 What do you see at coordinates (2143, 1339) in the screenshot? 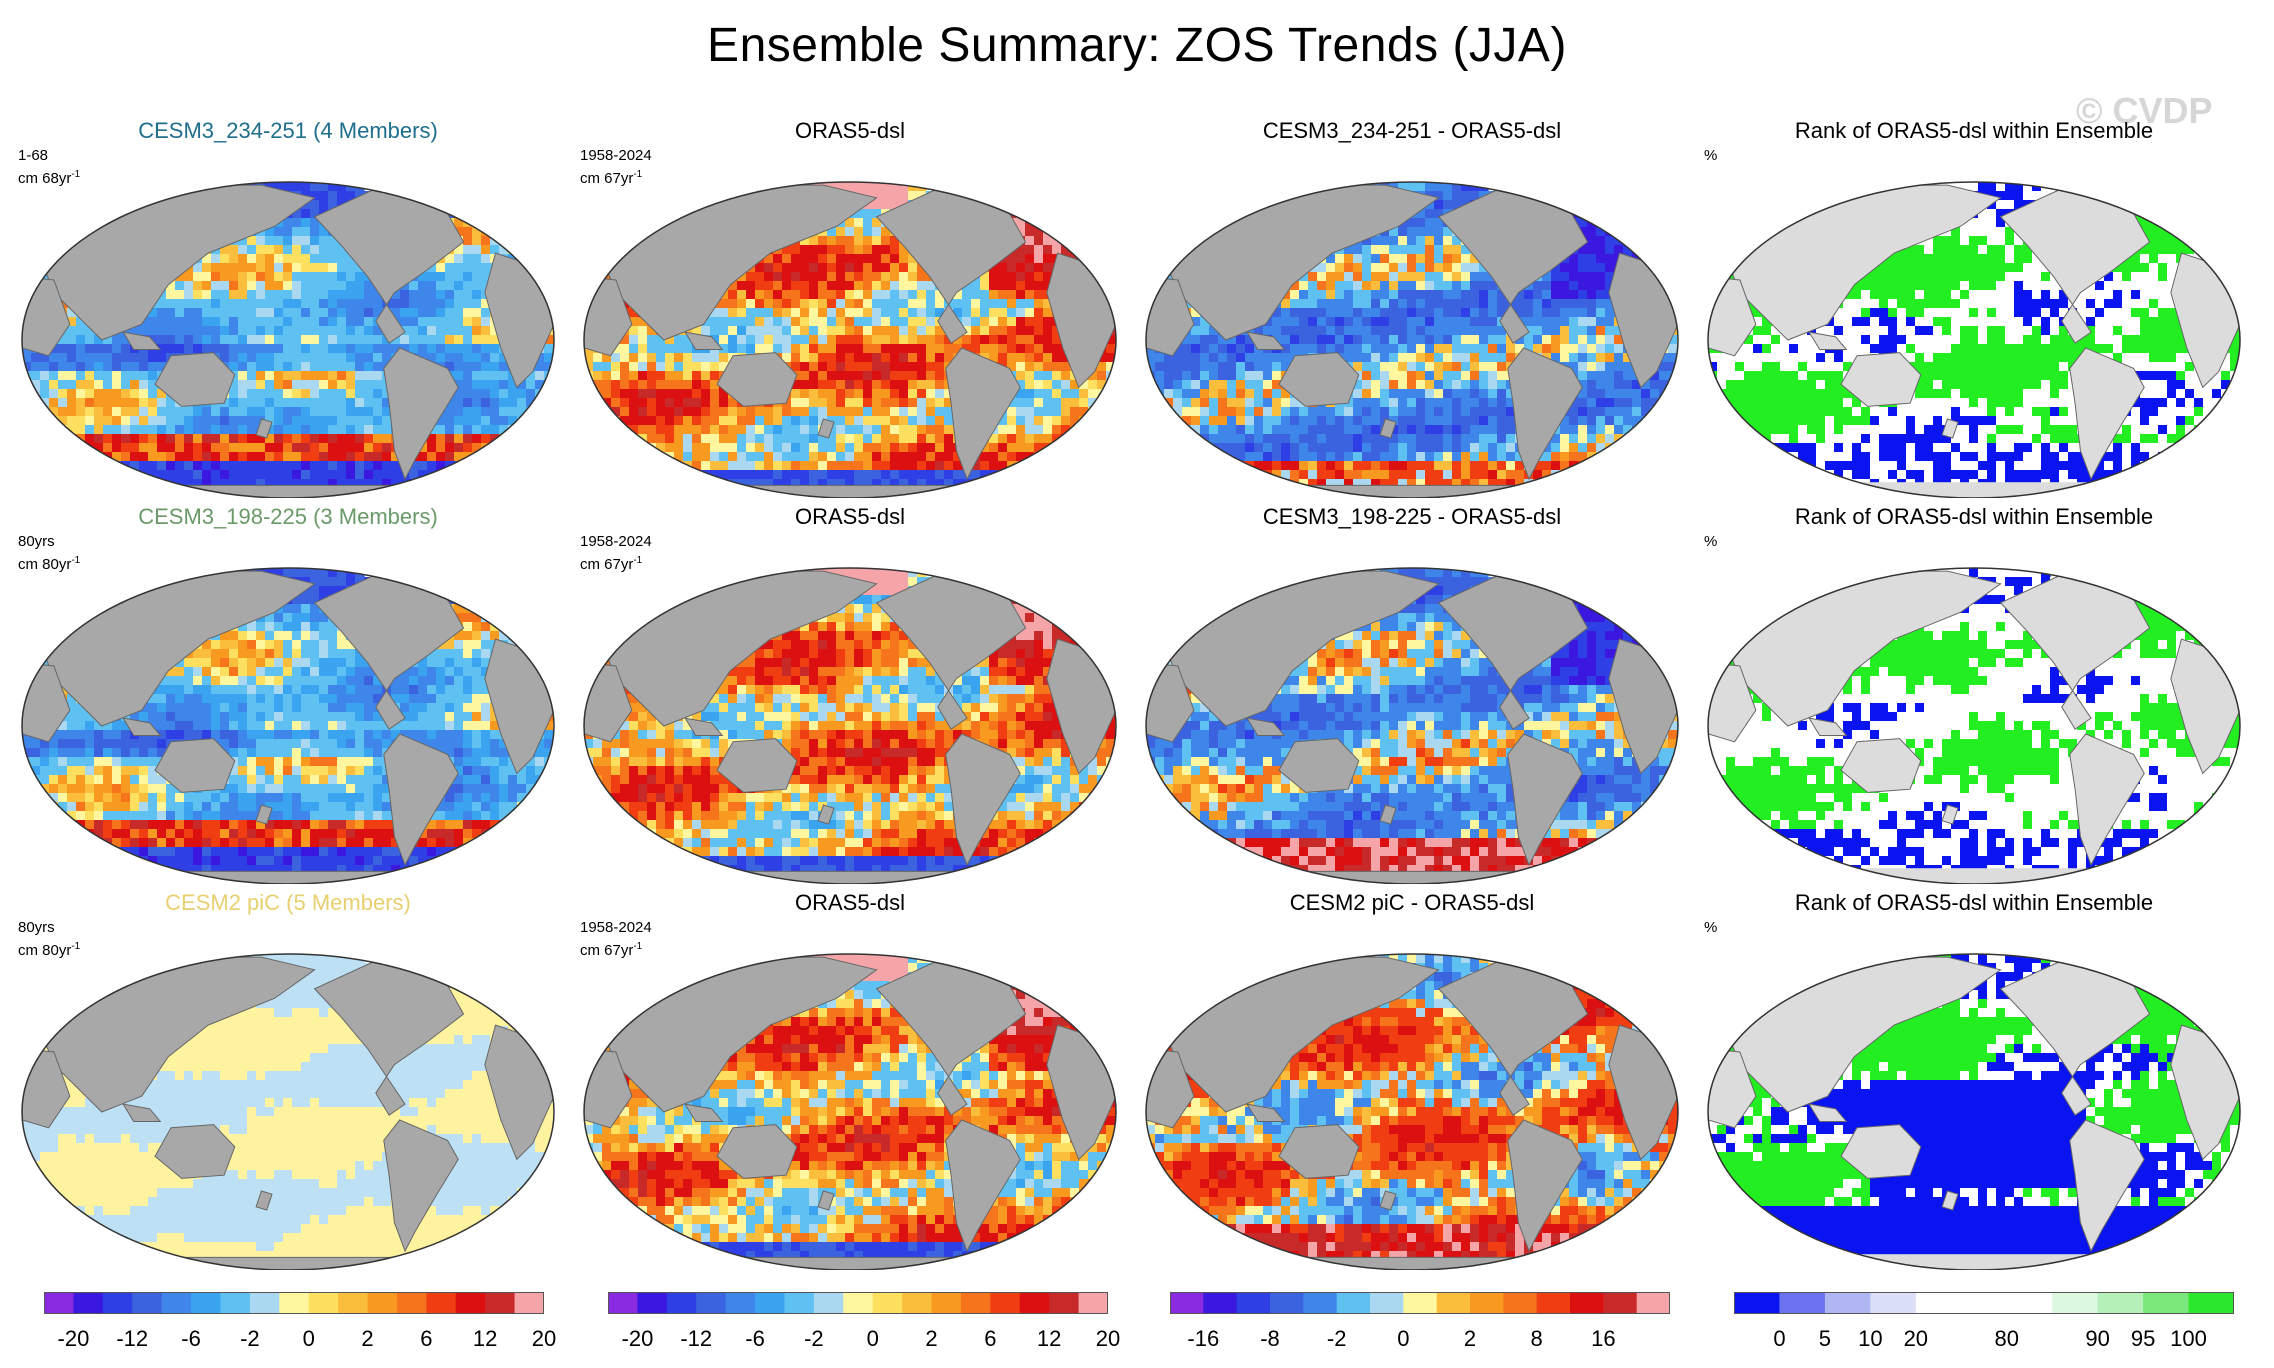
I see `colorbar-tick-label: 95` at bounding box center [2143, 1339].